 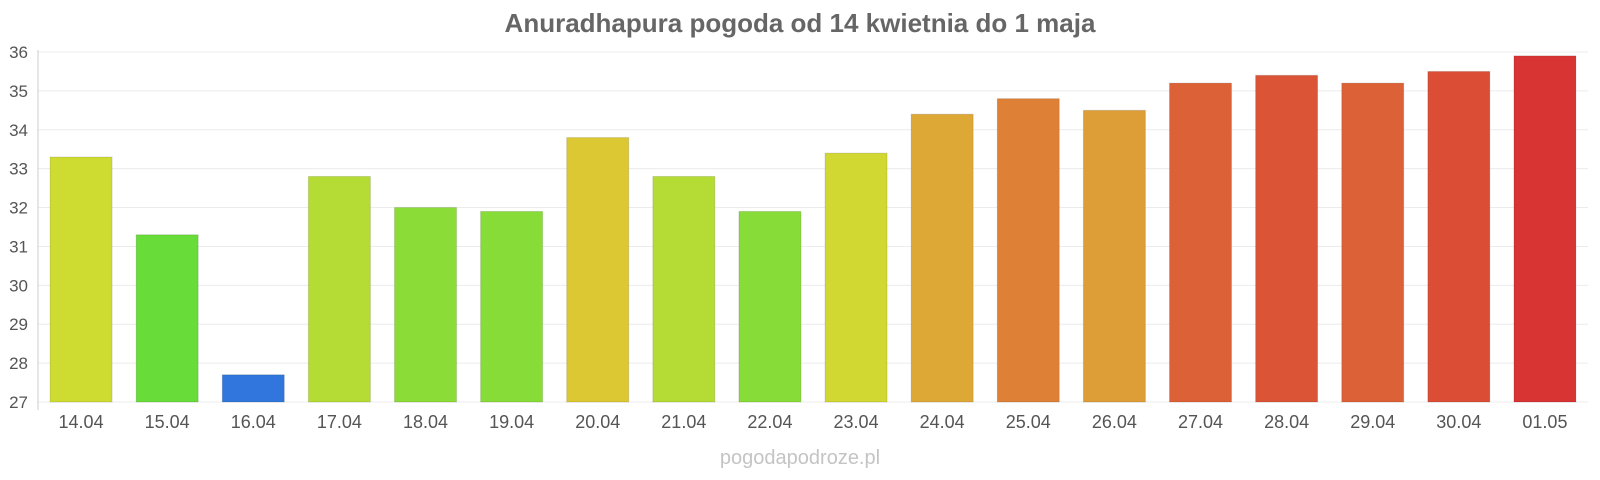 I want to click on x-tick-label: 19.04, so click(x=511, y=422).